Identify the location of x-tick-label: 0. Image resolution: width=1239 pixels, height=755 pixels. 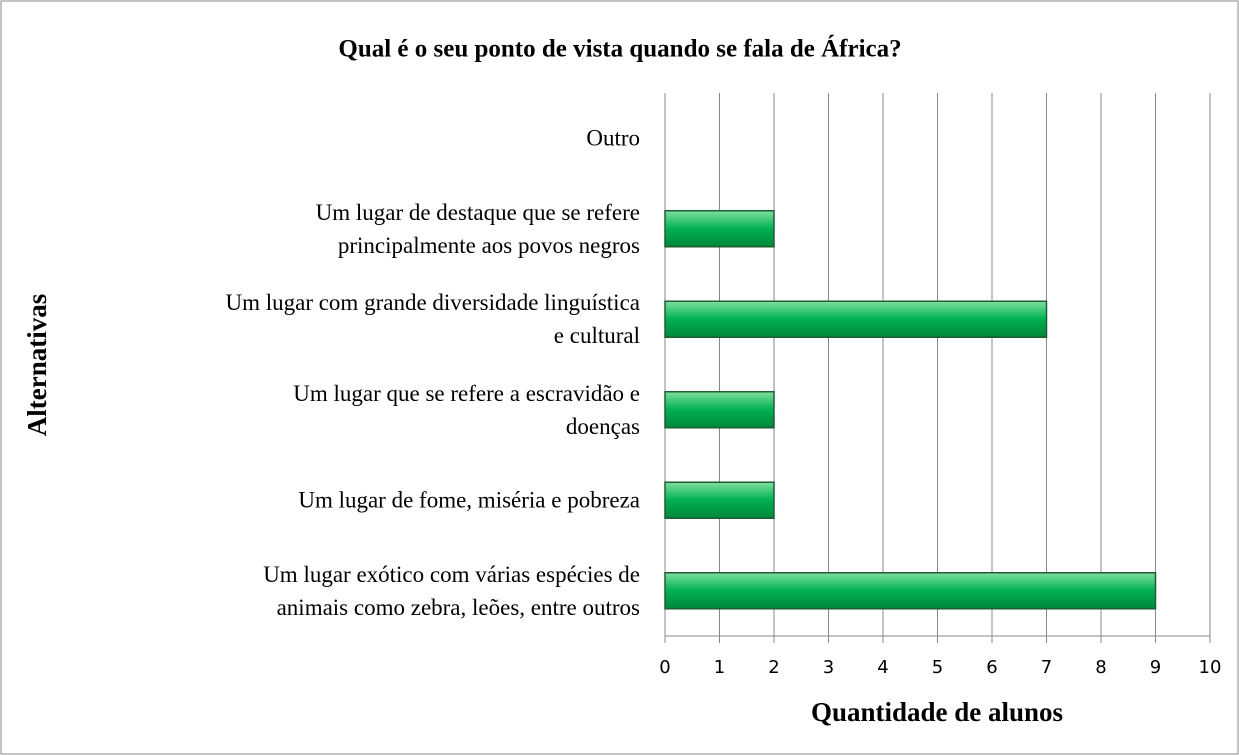
(664, 667).